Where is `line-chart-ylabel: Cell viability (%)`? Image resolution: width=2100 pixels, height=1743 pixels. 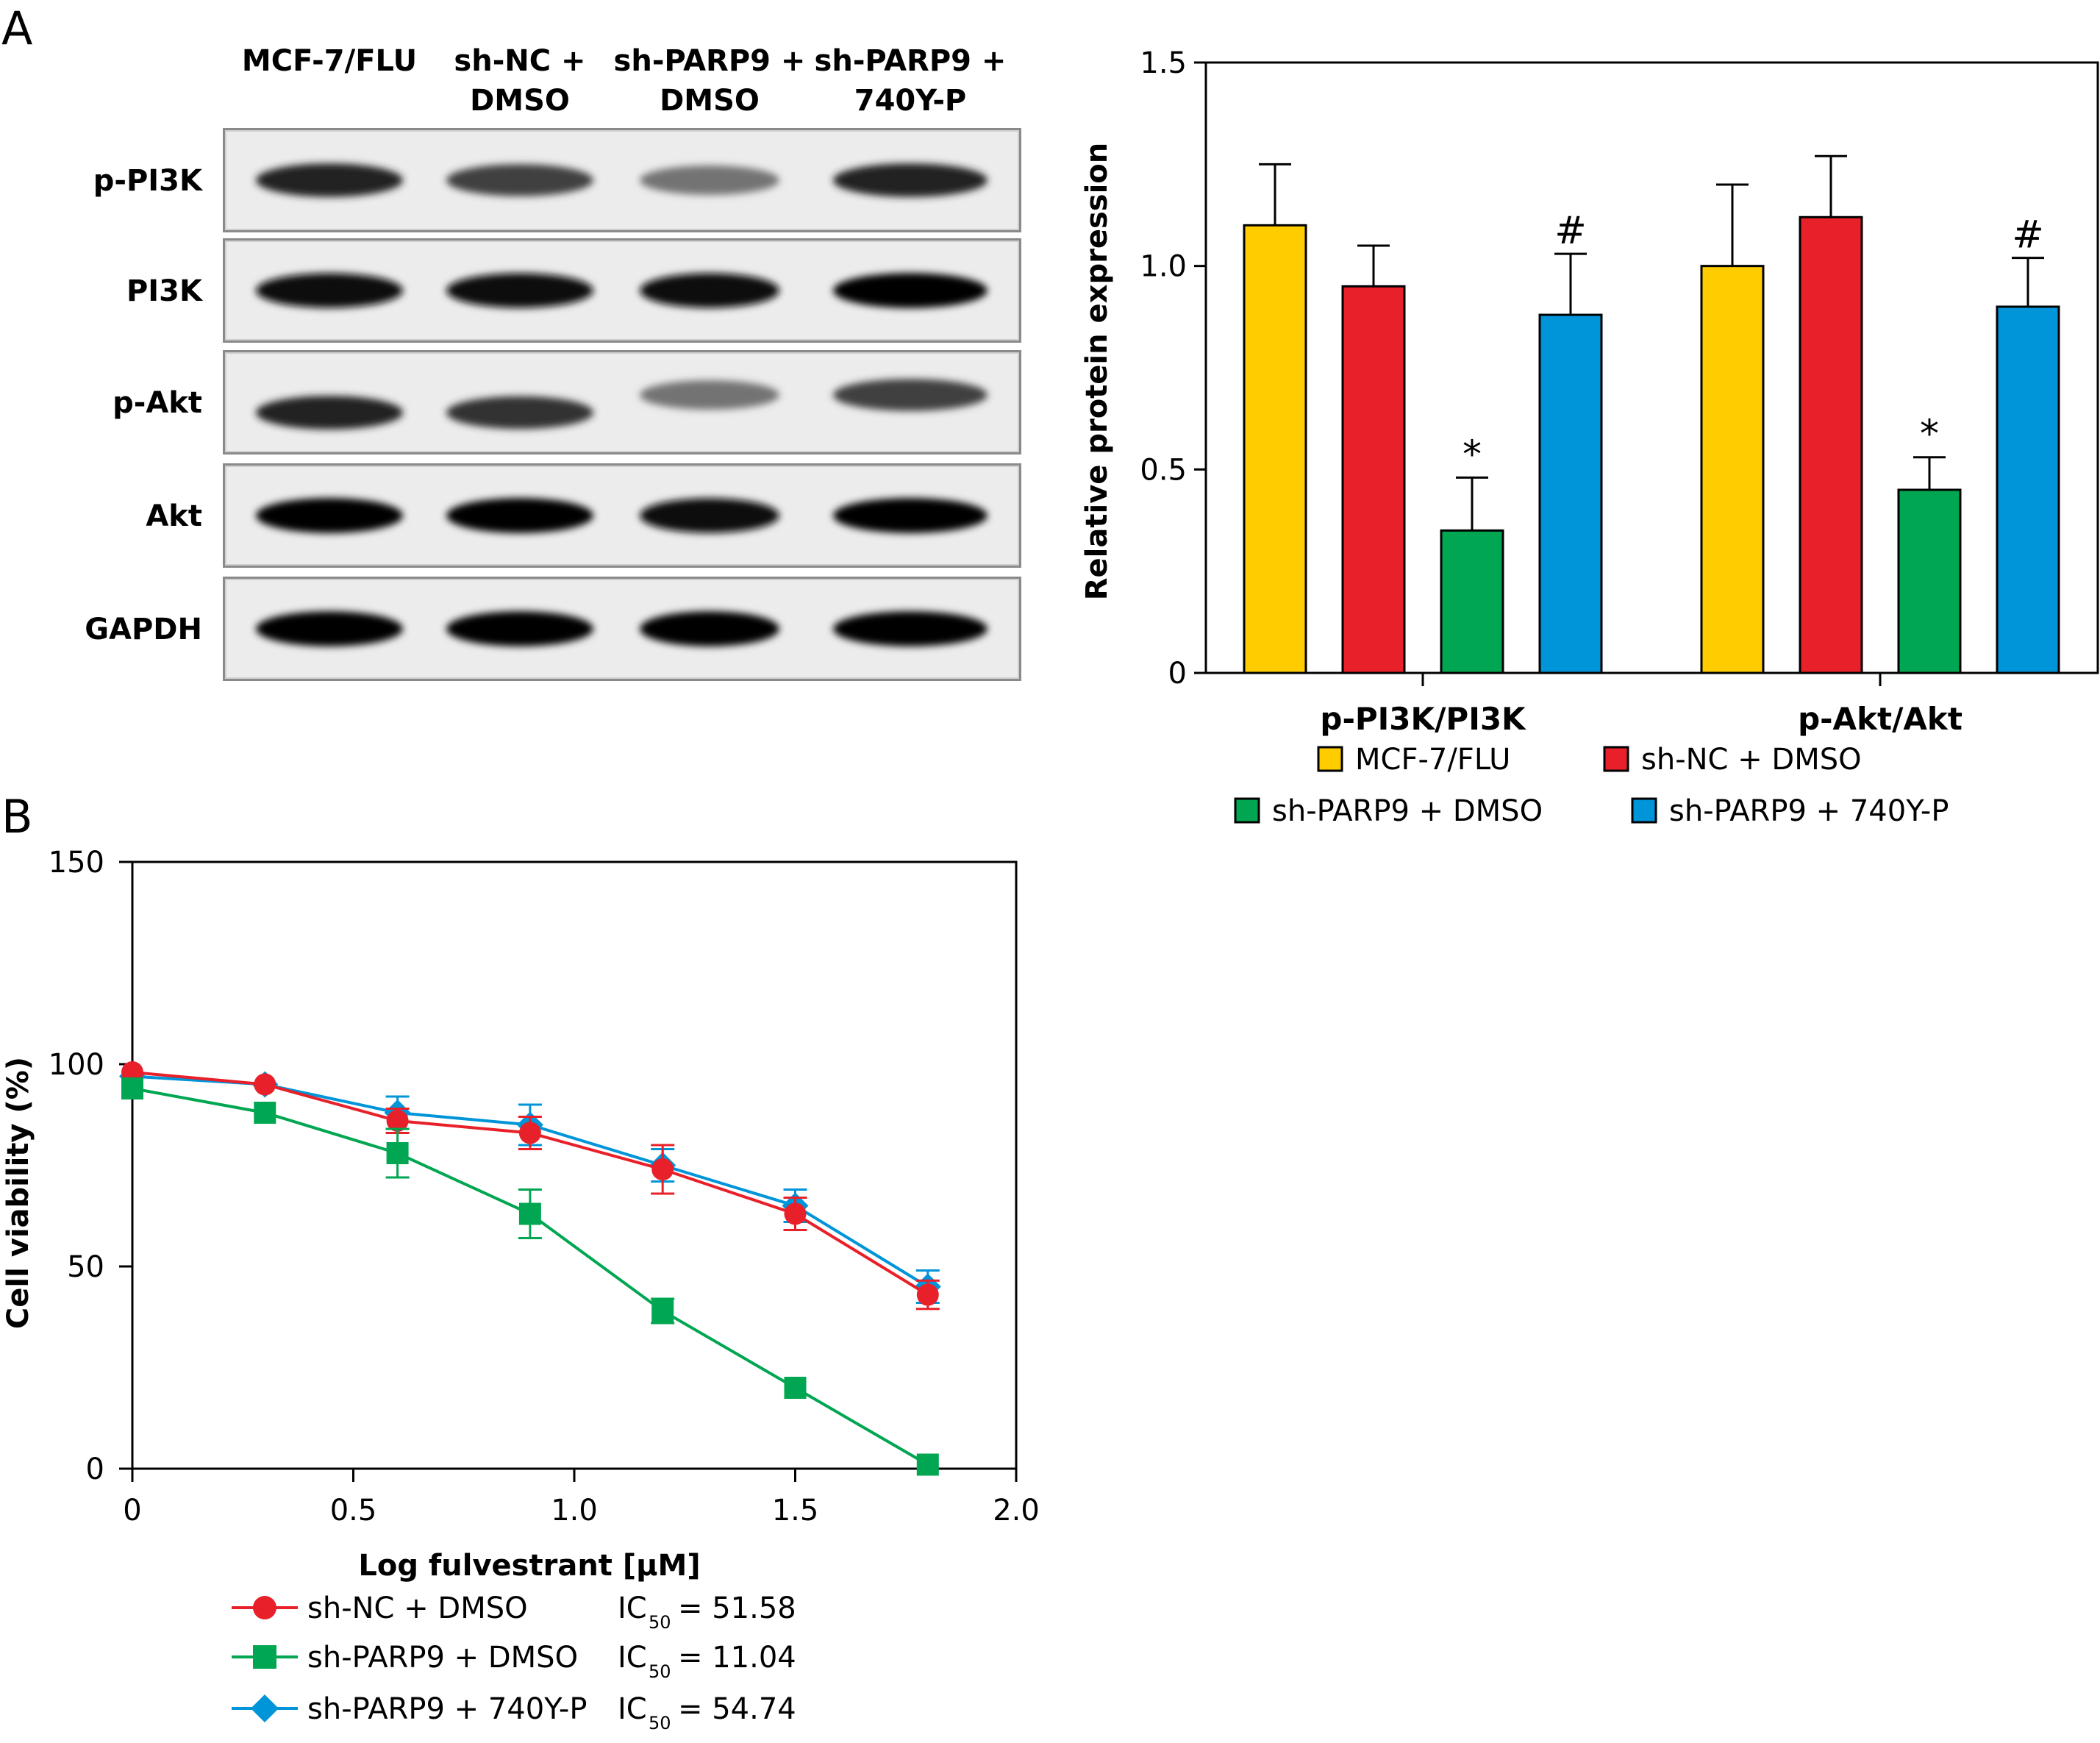 line-chart-ylabel: Cell viability (%) is located at coordinates (18, 1193).